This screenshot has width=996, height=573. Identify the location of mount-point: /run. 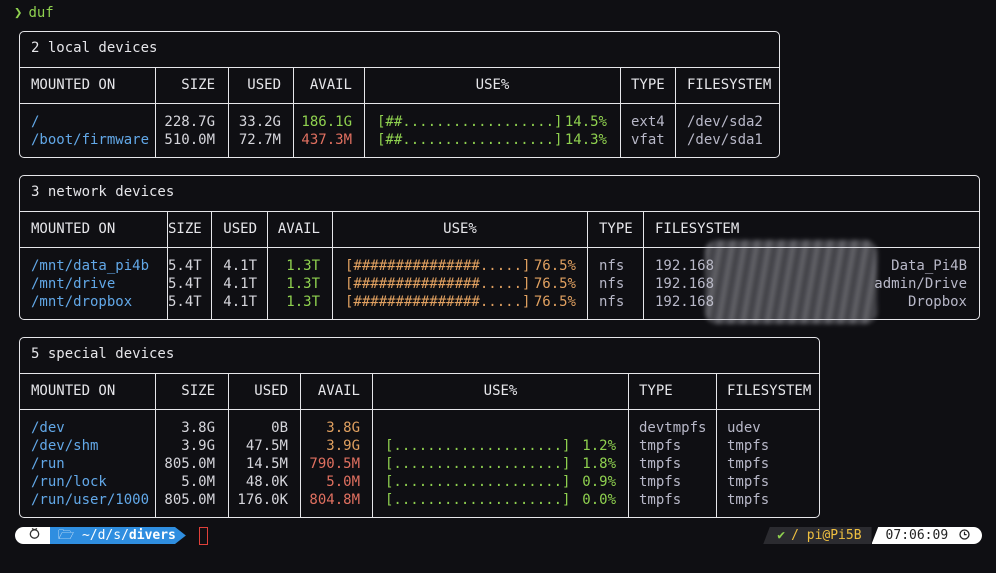
(48, 464).